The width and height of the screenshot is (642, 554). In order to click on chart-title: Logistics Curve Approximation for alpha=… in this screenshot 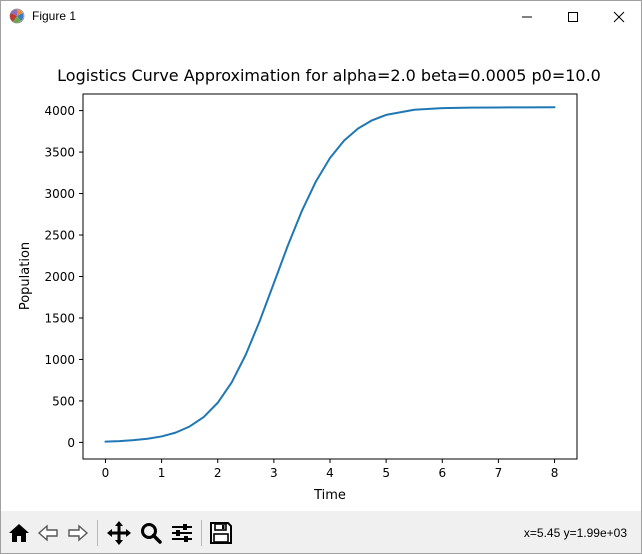, I will do `click(329, 75)`.